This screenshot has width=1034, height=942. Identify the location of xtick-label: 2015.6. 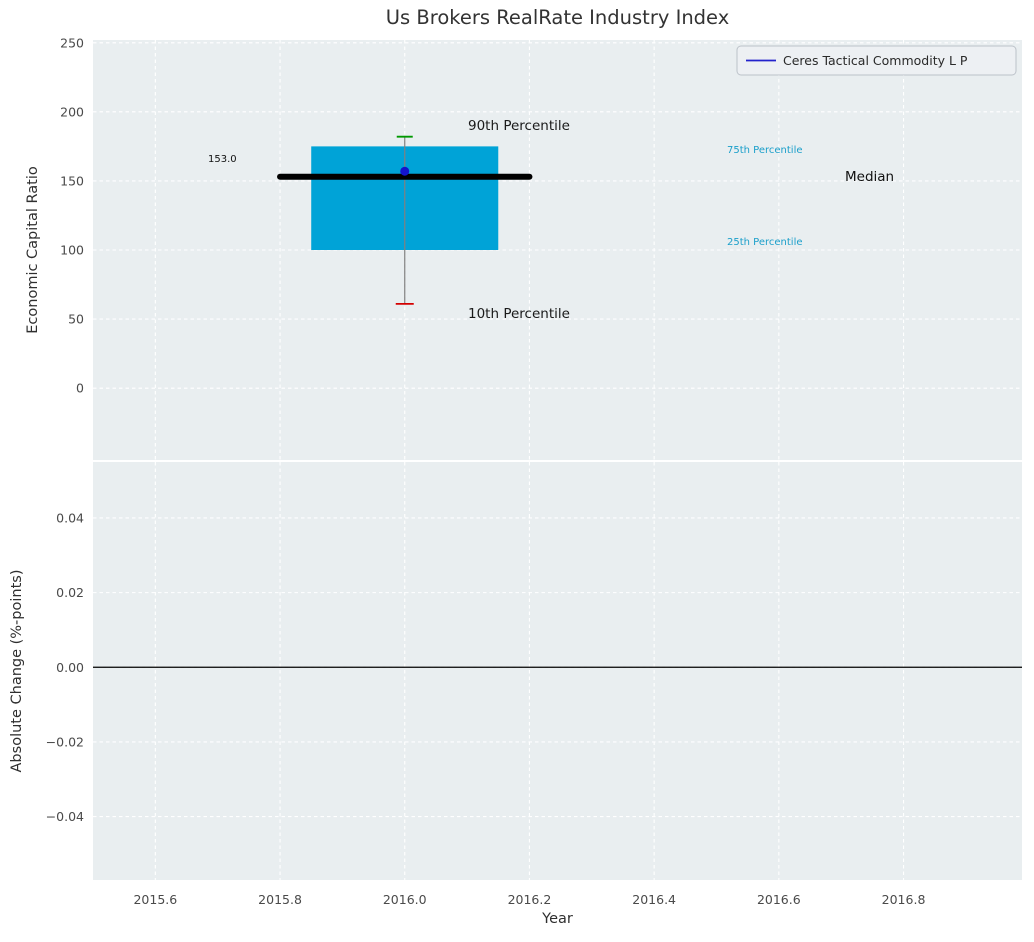
(155, 899).